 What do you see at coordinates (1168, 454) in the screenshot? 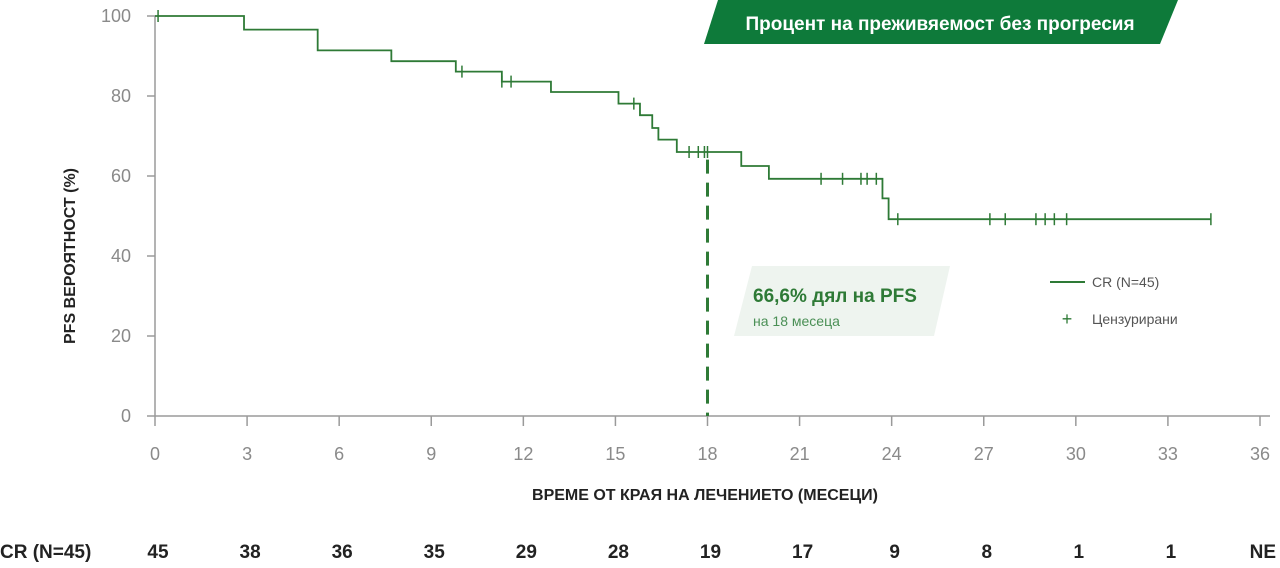
I see `x-tick-label: 33` at bounding box center [1168, 454].